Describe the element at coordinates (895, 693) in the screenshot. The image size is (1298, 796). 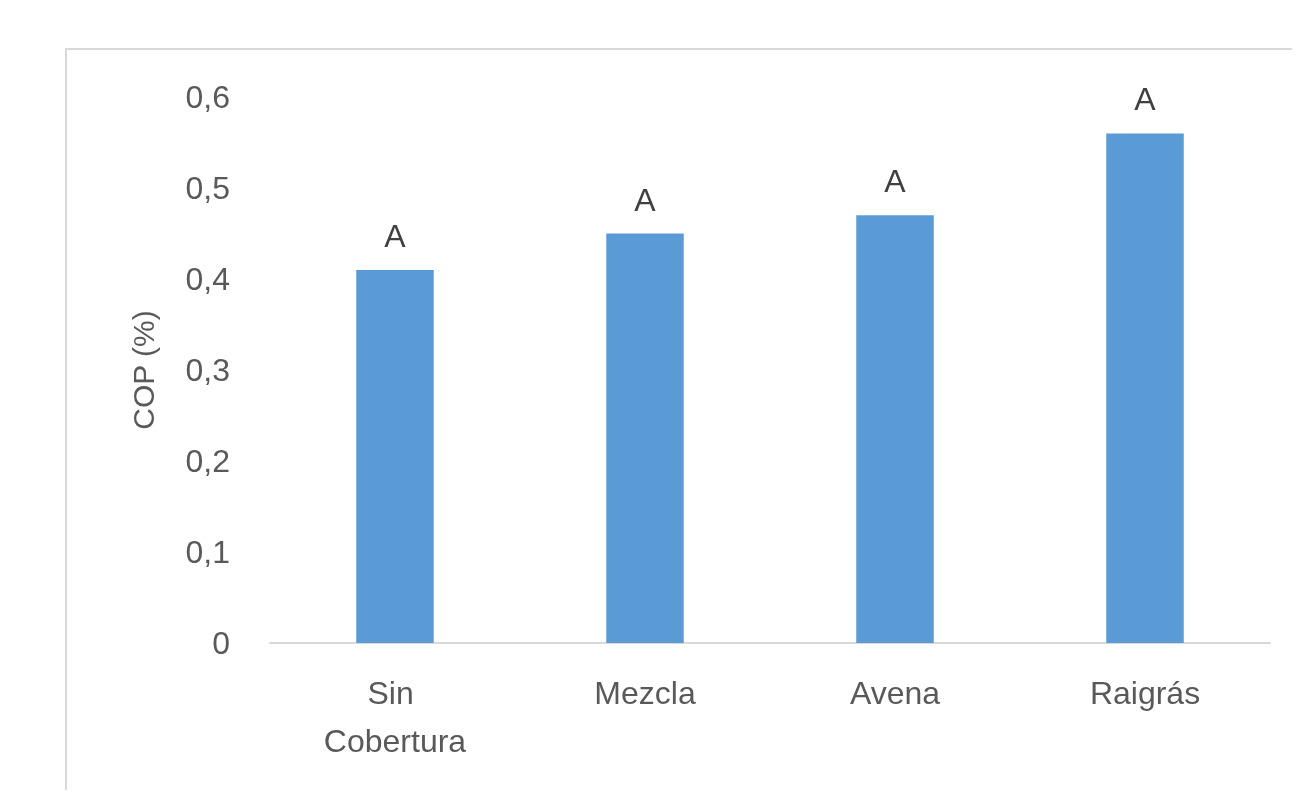
I see `x-tick-label: Avena` at that location.